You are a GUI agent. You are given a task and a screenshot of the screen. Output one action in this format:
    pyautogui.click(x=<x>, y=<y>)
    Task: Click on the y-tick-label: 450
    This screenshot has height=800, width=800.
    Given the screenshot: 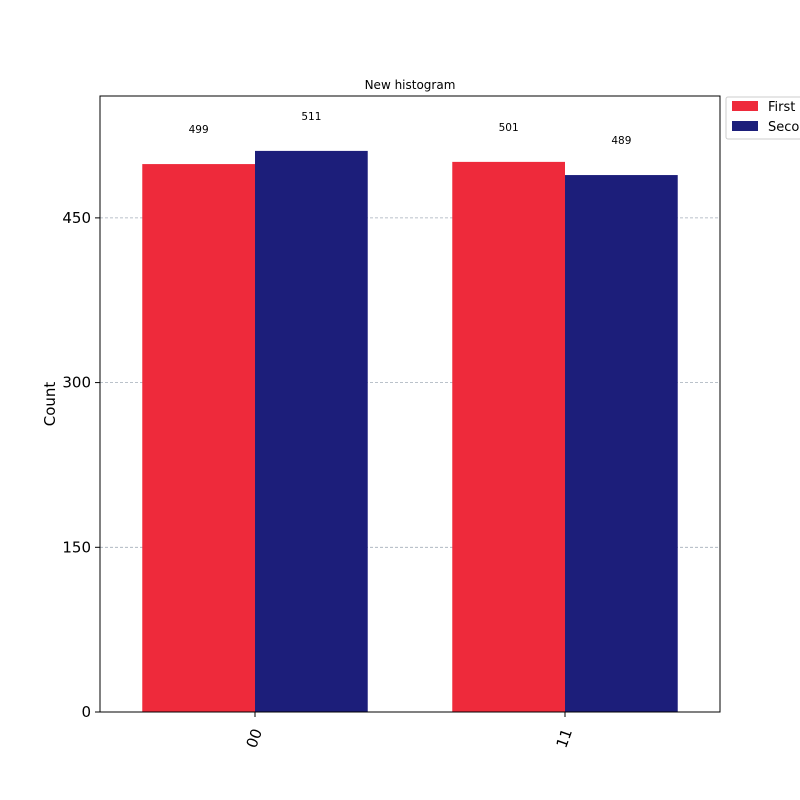 What is the action you would take?
    pyautogui.click(x=76, y=218)
    